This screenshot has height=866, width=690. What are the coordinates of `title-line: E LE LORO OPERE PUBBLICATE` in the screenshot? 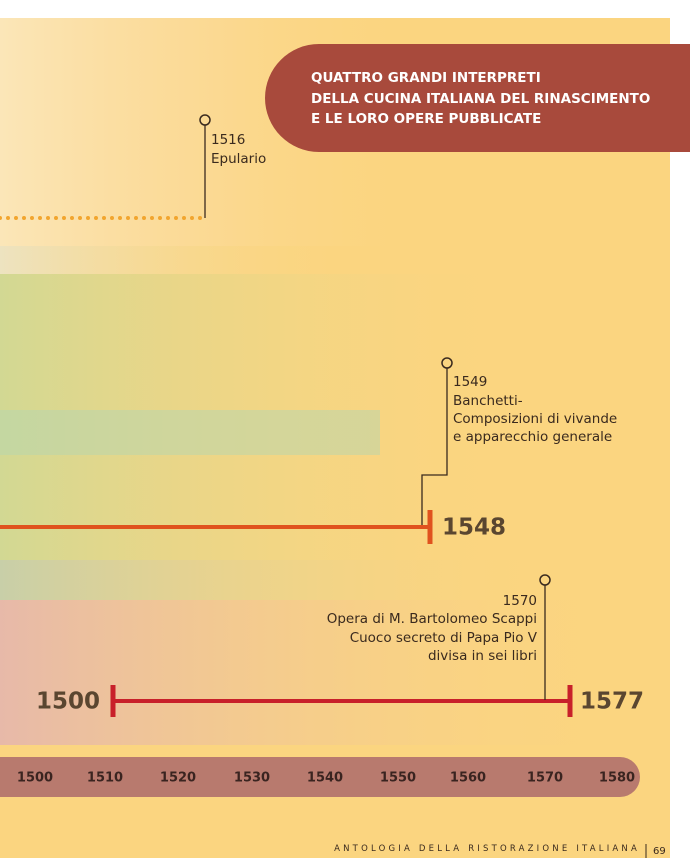 It's located at (426, 119).